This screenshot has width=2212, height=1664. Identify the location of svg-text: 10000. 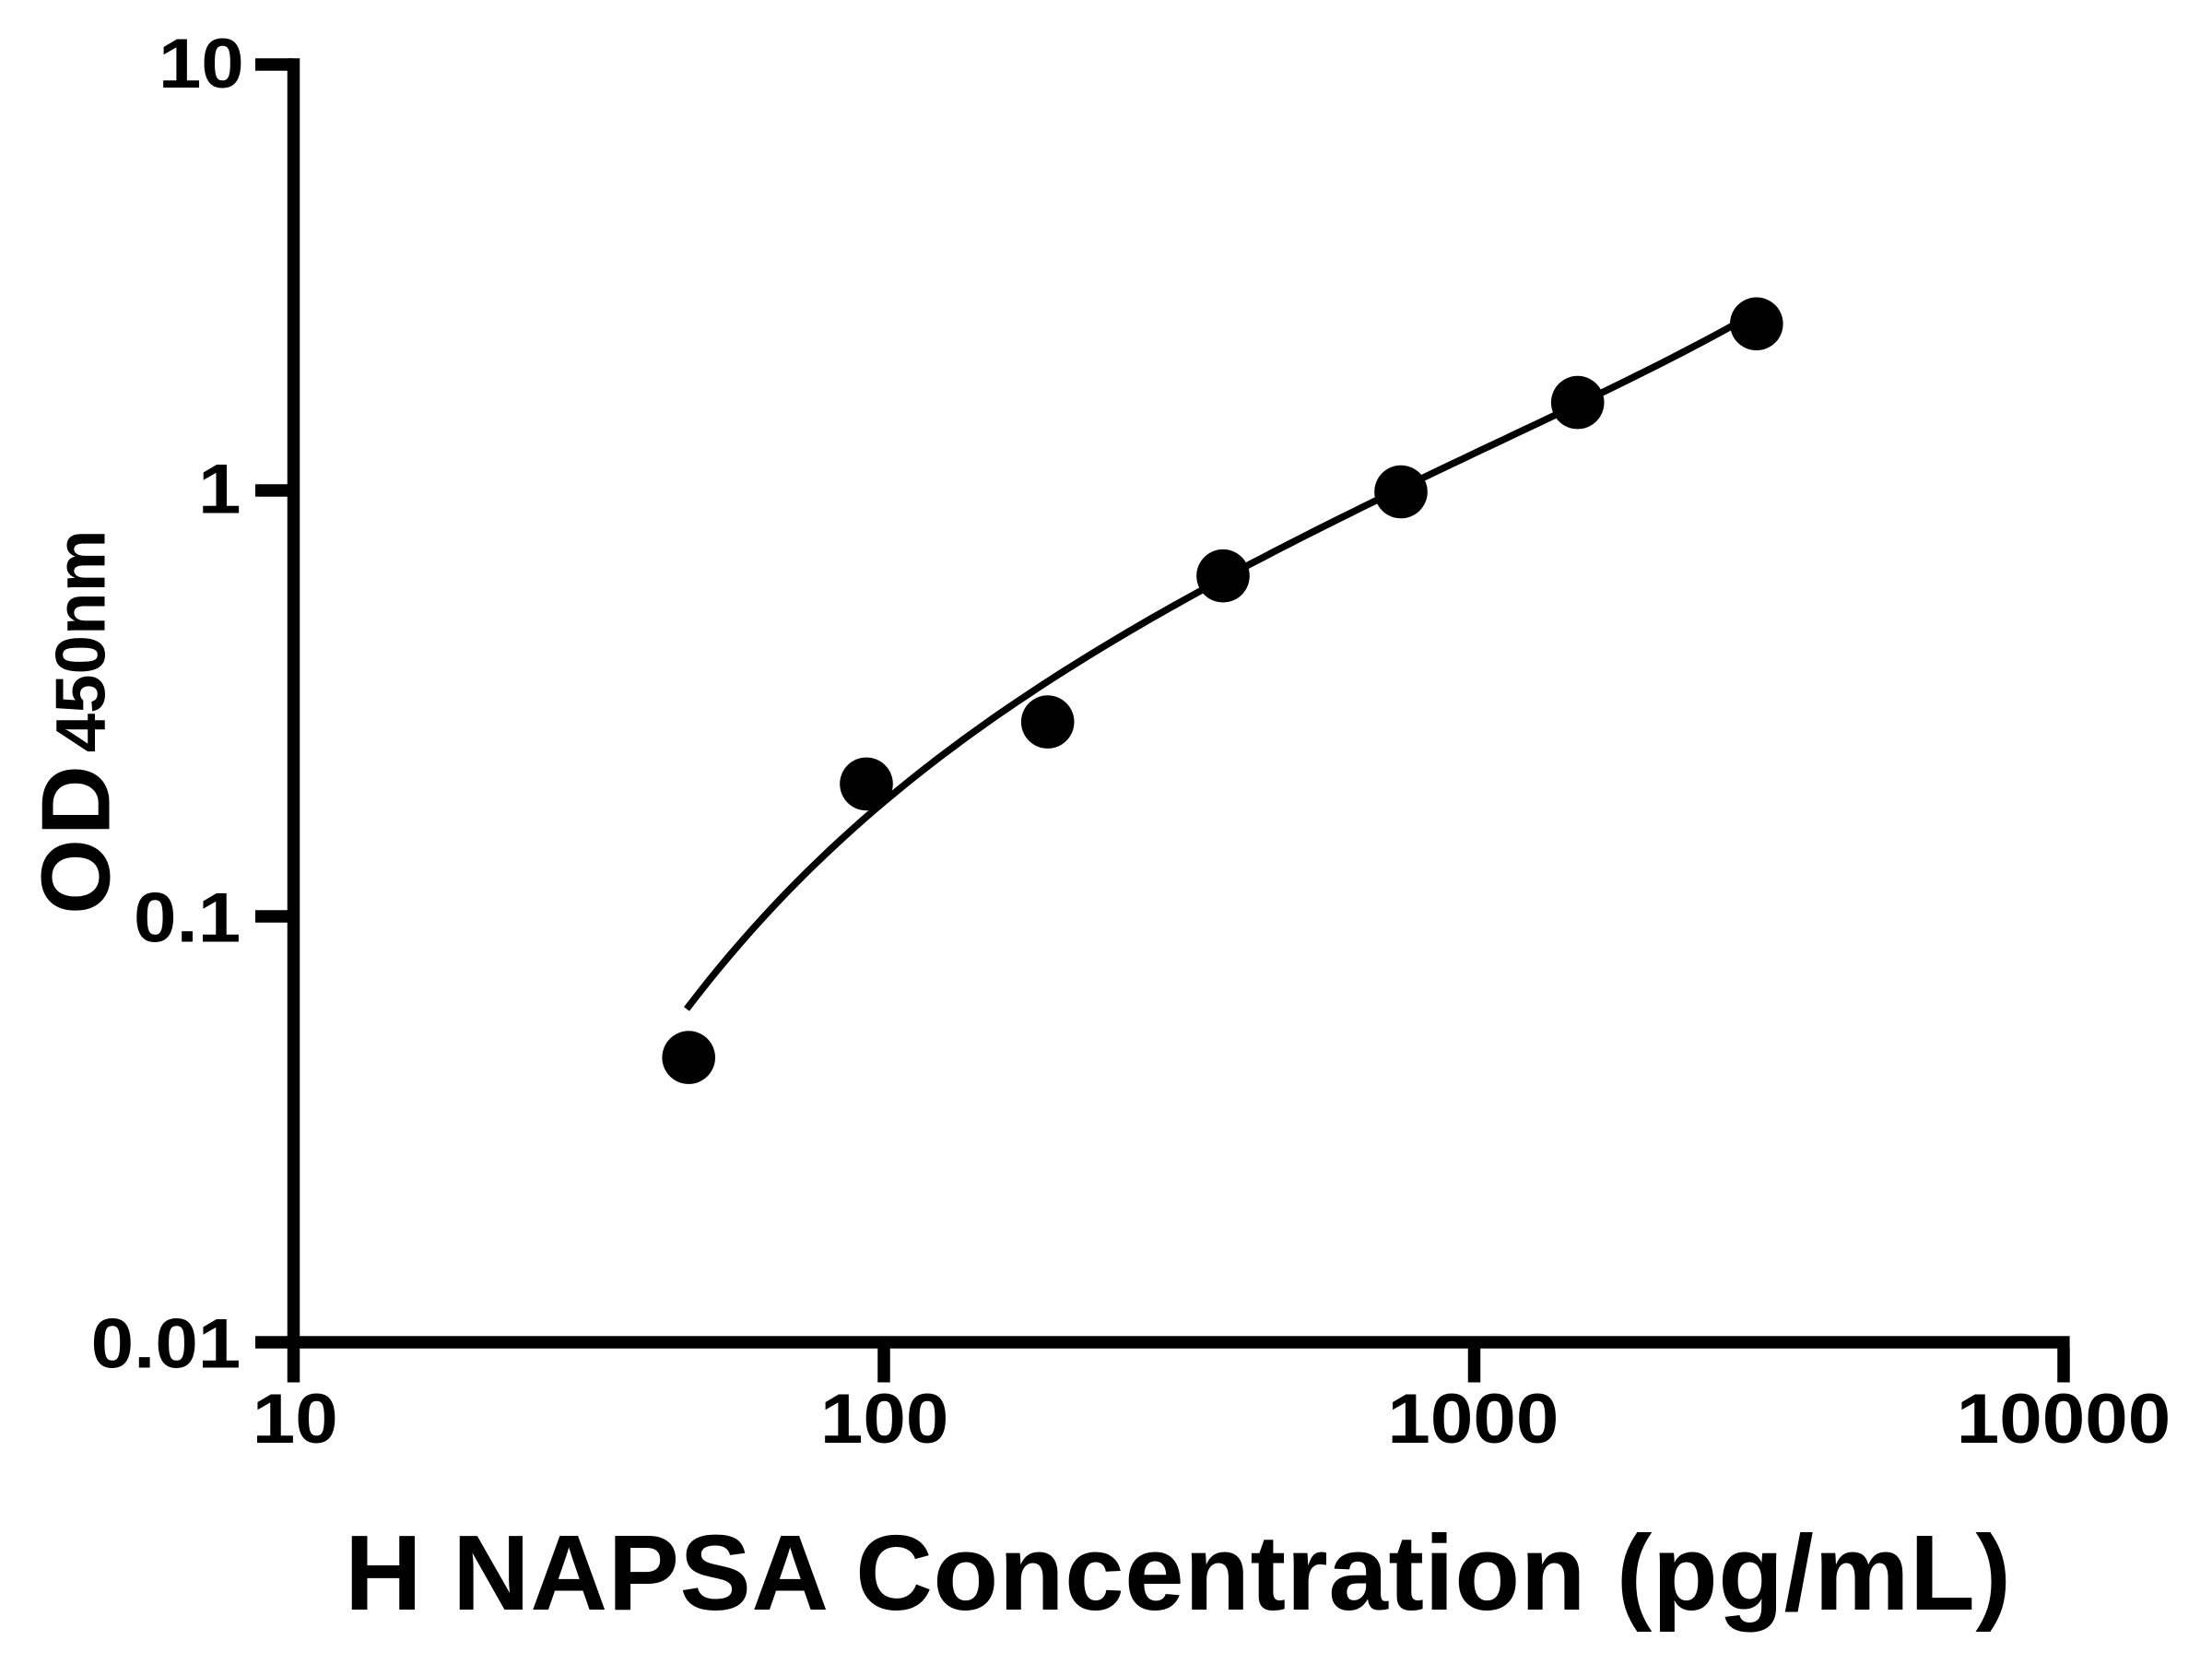
(2064, 1419).